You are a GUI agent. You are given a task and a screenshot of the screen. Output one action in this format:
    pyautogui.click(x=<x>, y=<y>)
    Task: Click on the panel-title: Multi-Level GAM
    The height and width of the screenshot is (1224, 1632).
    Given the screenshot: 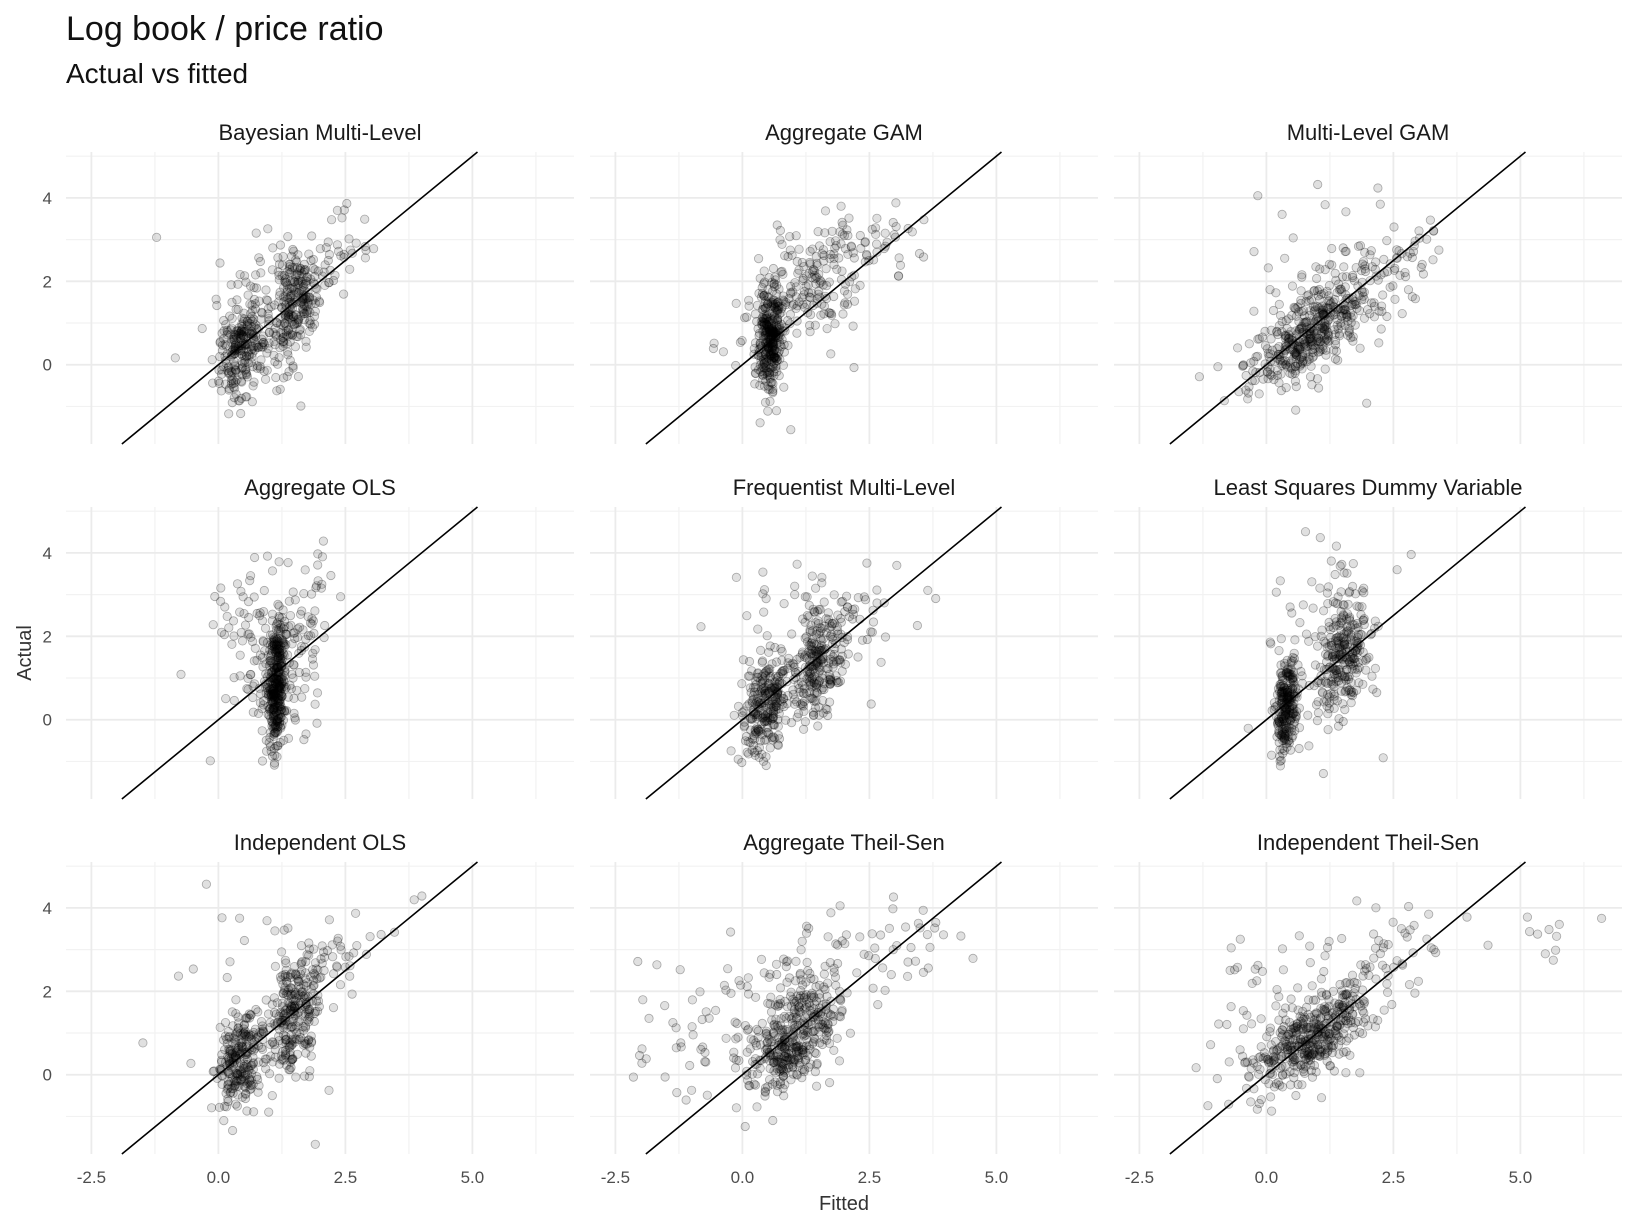 What is the action you would take?
    pyautogui.click(x=1368, y=132)
    